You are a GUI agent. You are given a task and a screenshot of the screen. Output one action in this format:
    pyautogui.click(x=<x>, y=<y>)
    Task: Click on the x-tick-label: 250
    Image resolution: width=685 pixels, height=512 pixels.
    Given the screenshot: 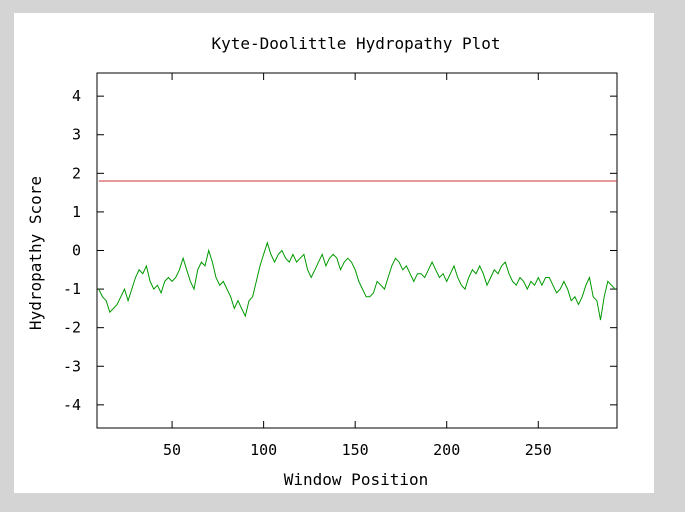 What is the action you would take?
    pyautogui.click(x=538, y=450)
    